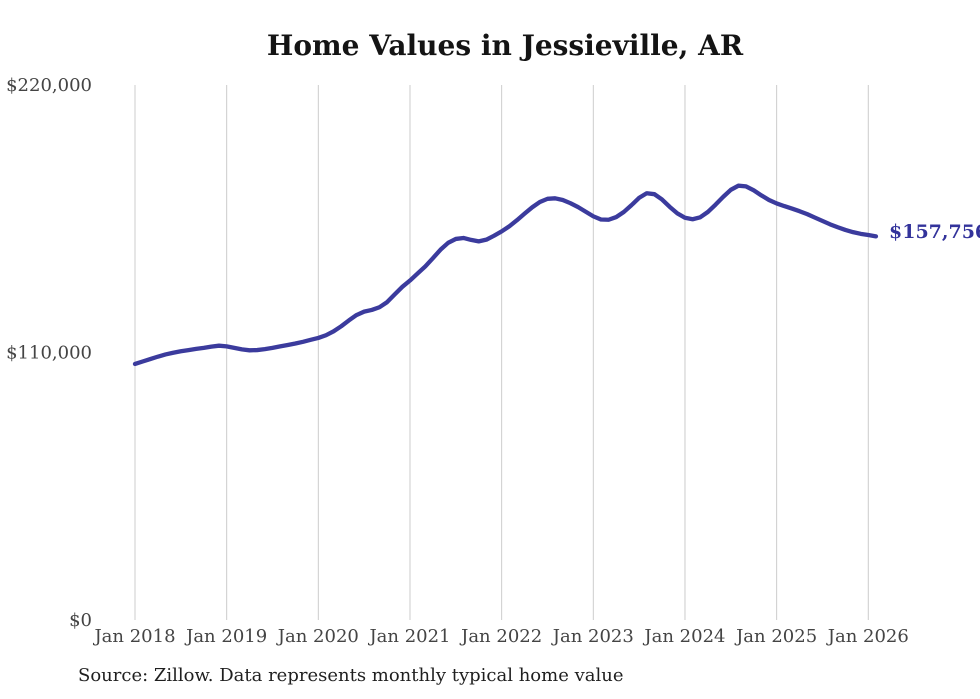 The image size is (980, 699). What do you see at coordinates (408, 636) in the screenshot?
I see `x-tick-label: Jan 2021` at bounding box center [408, 636].